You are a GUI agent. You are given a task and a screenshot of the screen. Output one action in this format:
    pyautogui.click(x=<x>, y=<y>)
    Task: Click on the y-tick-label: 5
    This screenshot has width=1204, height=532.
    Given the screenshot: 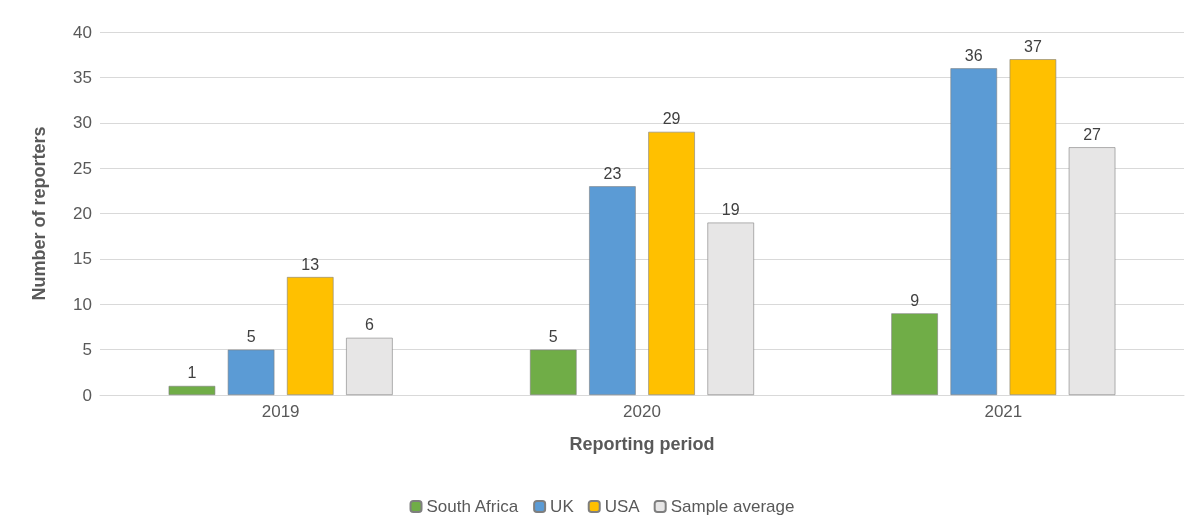 What is the action you would take?
    pyautogui.click(x=87, y=350)
    